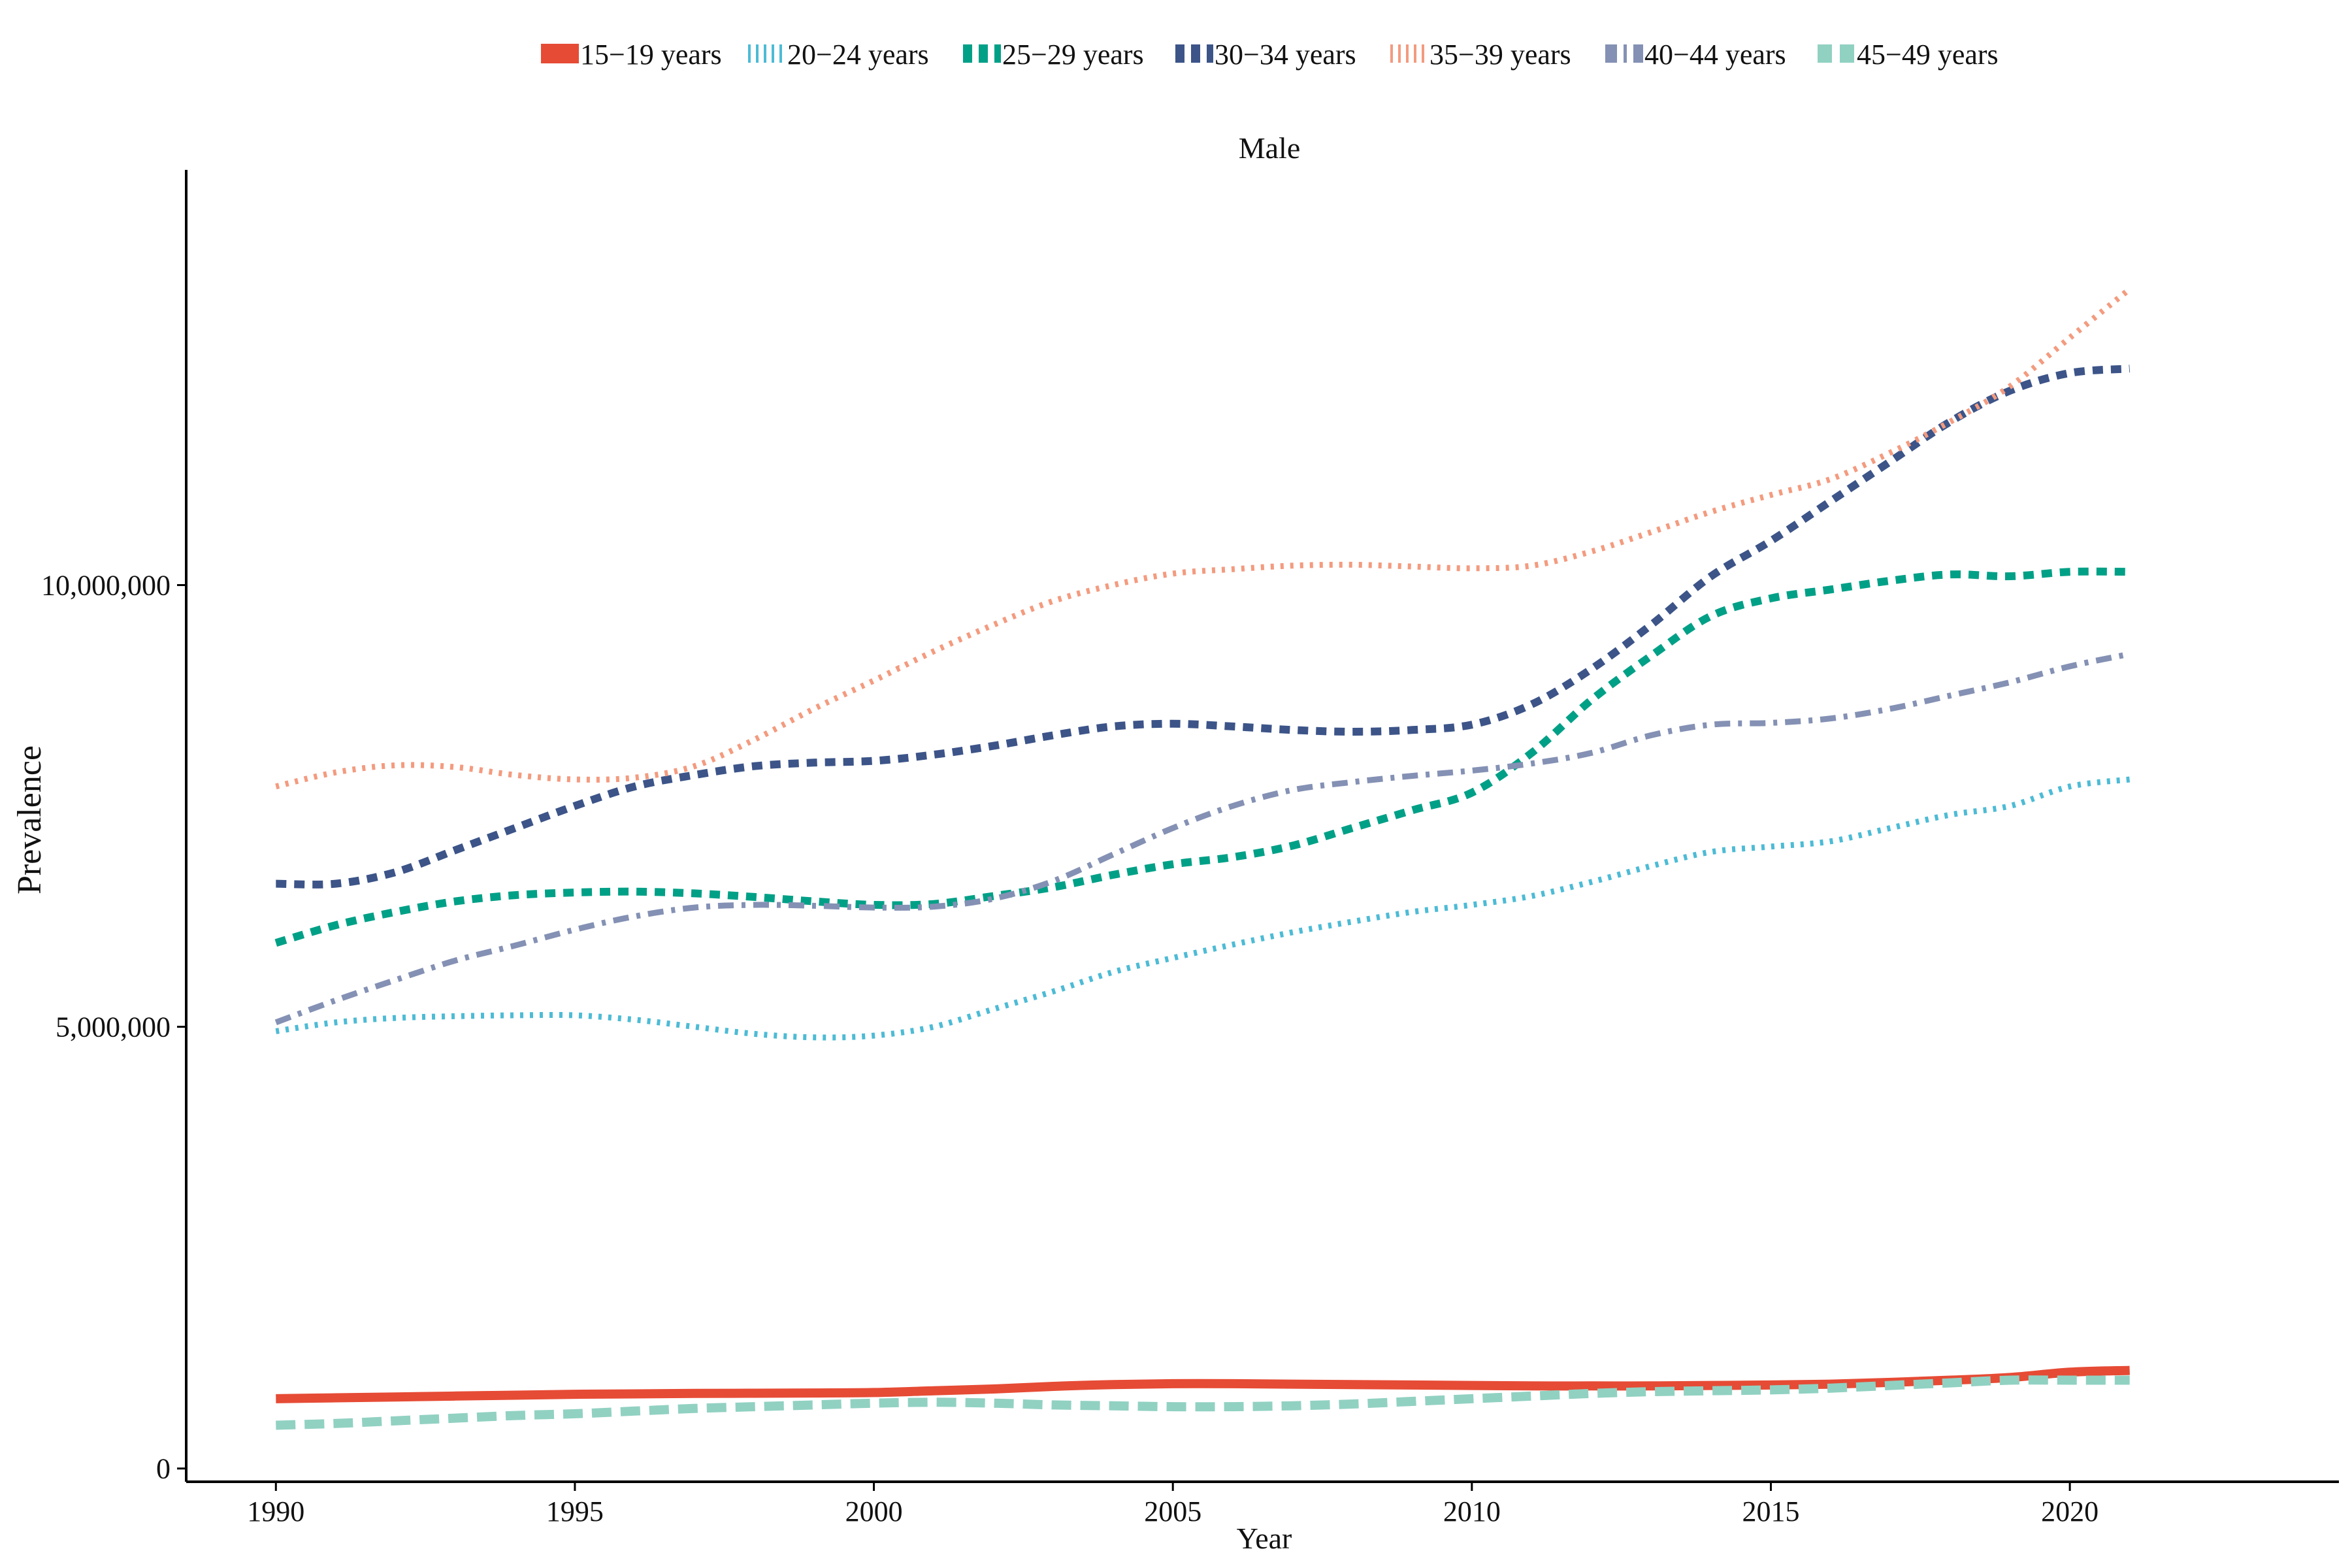 This screenshot has width=2352, height=1568. I want to click on legend-label-1: 15−19 years, so click(651, 55).